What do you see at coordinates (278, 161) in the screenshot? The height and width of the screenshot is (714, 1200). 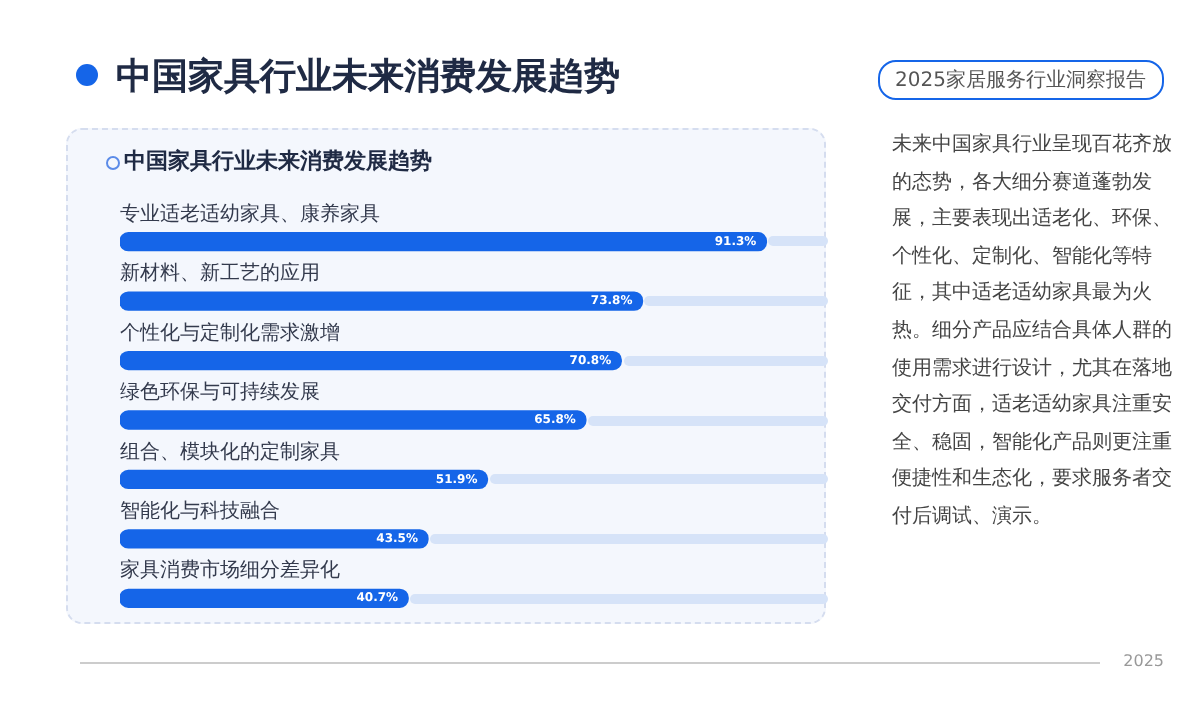 I see `chart-subtitle: 中国家具行业未来消费发展趋势` at bounding box center [278, 161].